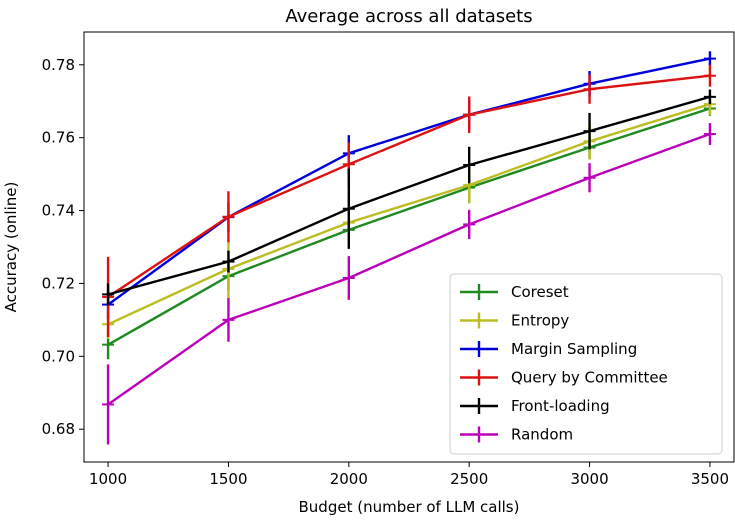 Image resolution: width=735 pixels, height=520 pixels. What do you see at coordinates (349, 479) in the screenshot?
I see `x-tick-label: 2000` at bounding box center [349, 479].